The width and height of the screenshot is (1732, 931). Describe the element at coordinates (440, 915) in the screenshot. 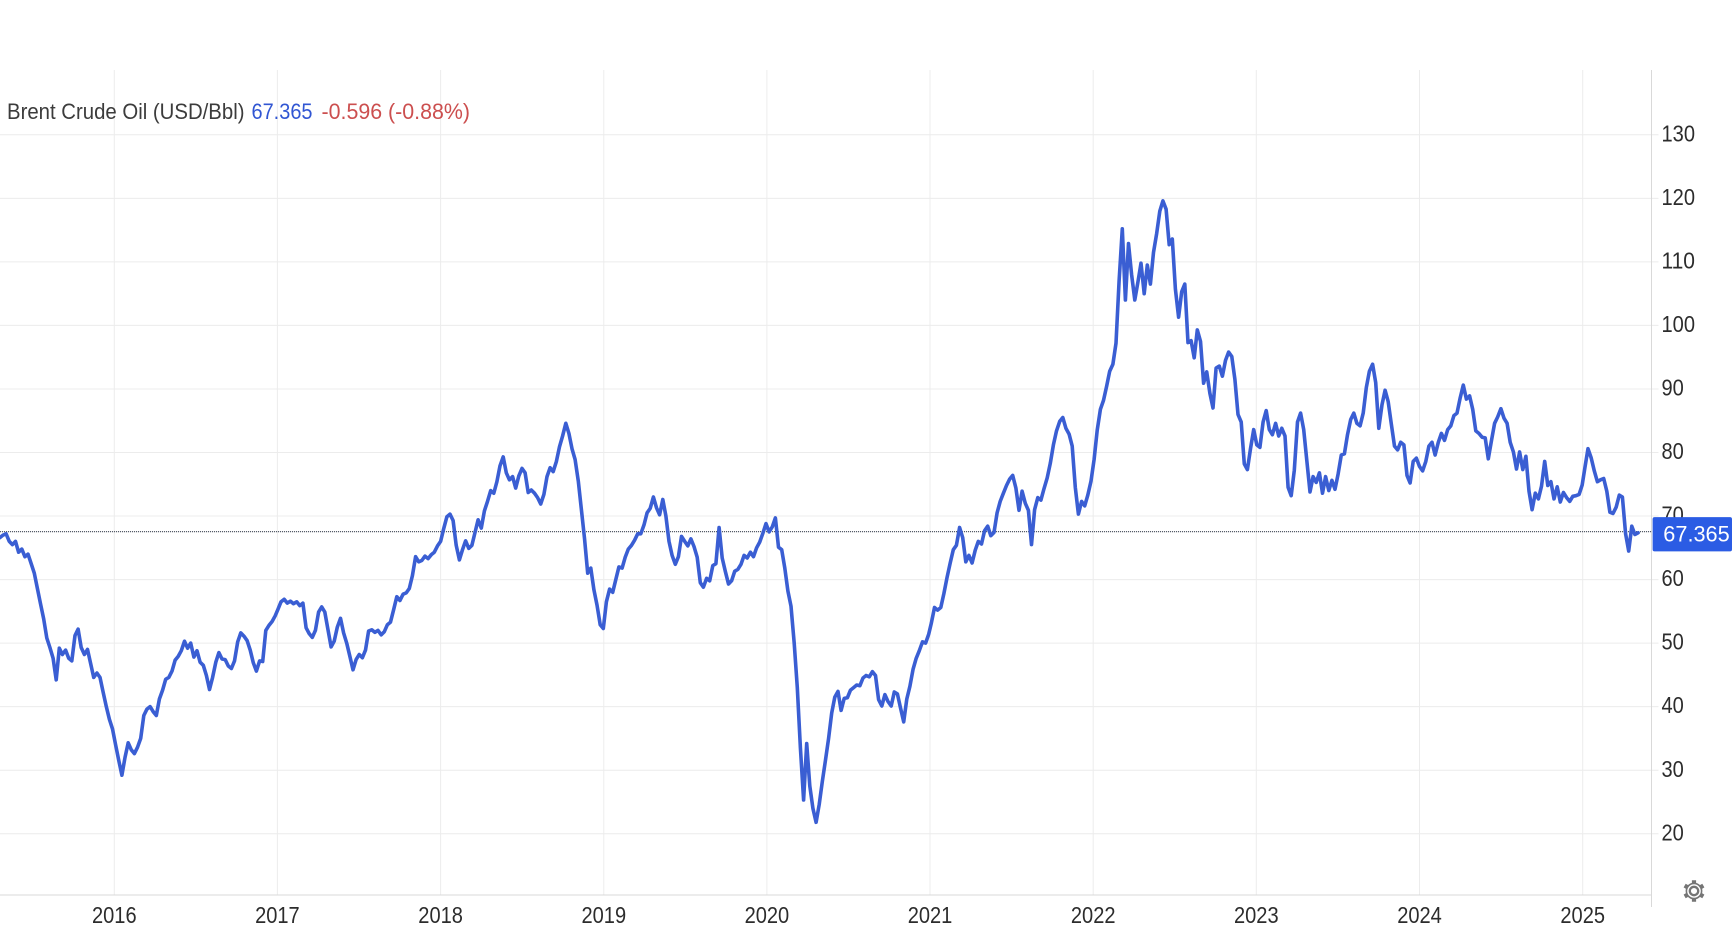

I see `svg-text: 2018` at that location.